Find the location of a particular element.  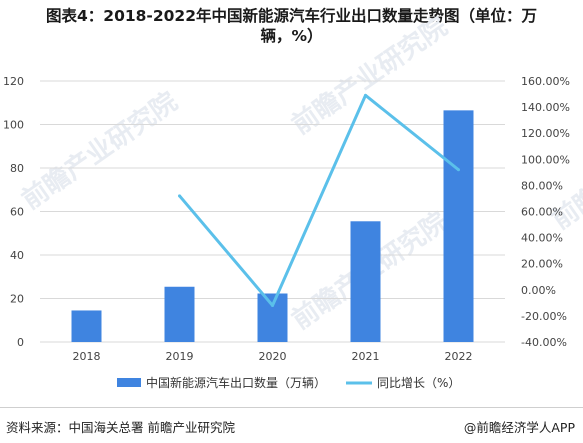

x-tick-label: 2021 is located at coordinates (366, 356).